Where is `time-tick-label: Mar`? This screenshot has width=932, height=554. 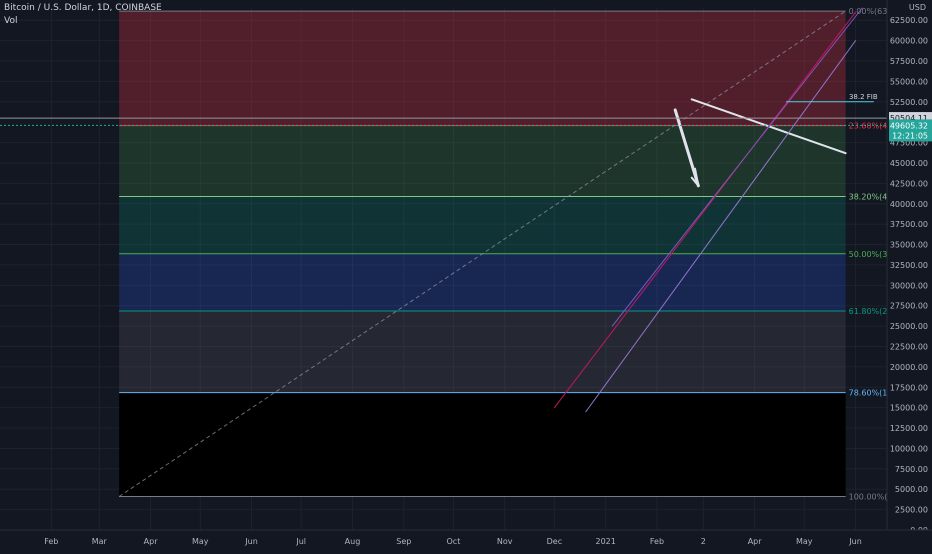 time-tick-label: Mar is located at coordinates (100, 541).